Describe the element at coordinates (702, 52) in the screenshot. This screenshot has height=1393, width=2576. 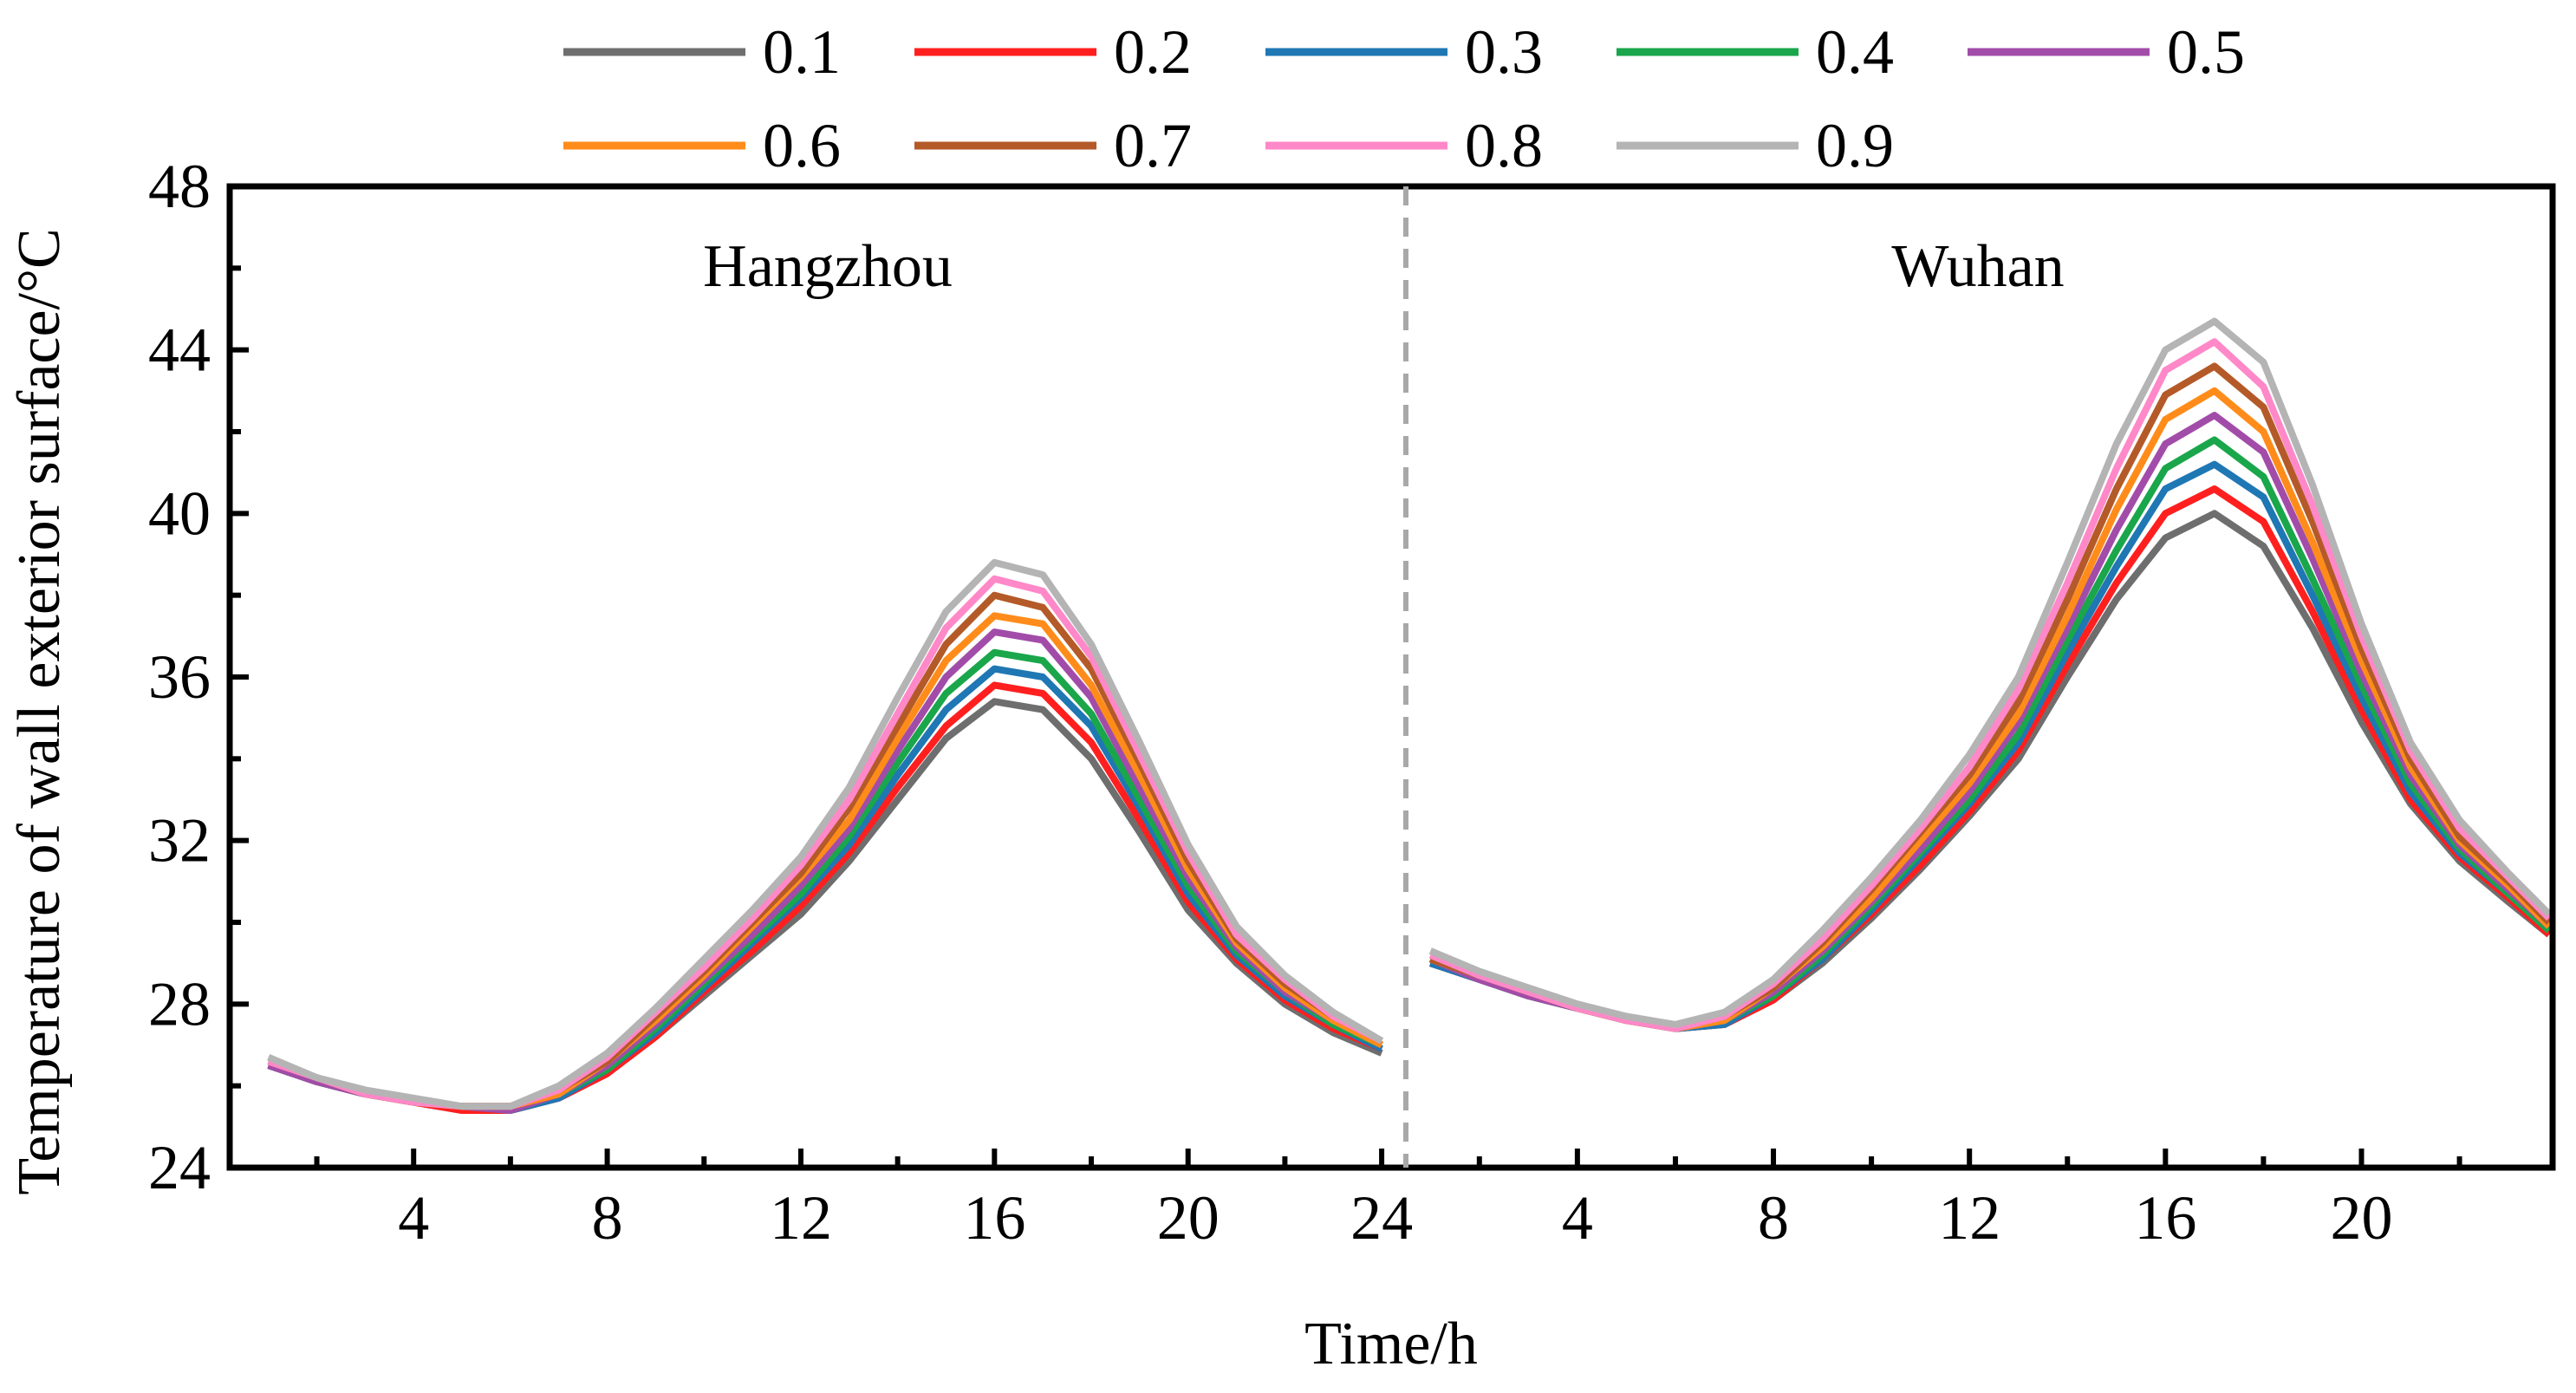
I see `legend-item-0.1: 0.1` at that location.